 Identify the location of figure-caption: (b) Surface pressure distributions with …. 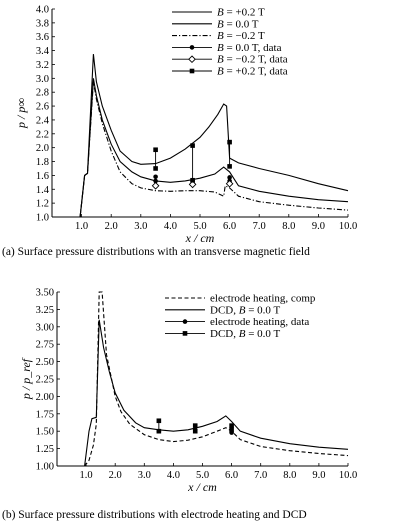
(154, 515).